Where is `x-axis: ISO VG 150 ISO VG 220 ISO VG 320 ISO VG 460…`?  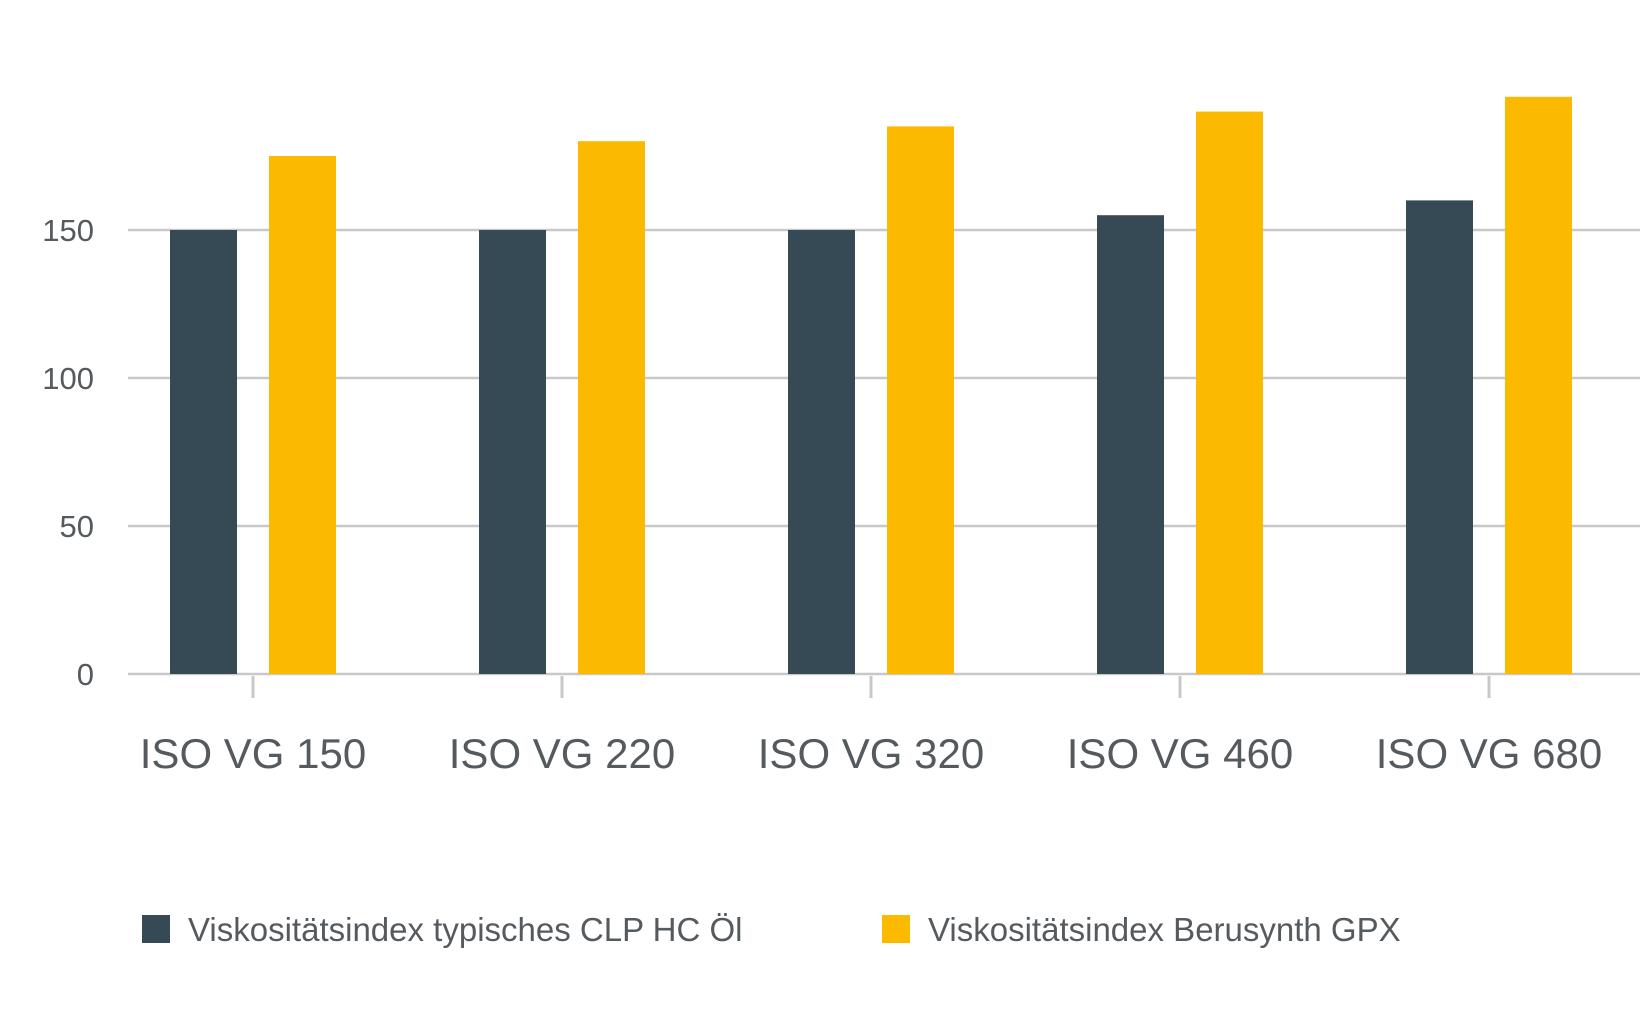
x-axis: ISO VG 150 ISO VG 220 ISO VG 320 ISO VG 460… is located at coordinates (871, 726).